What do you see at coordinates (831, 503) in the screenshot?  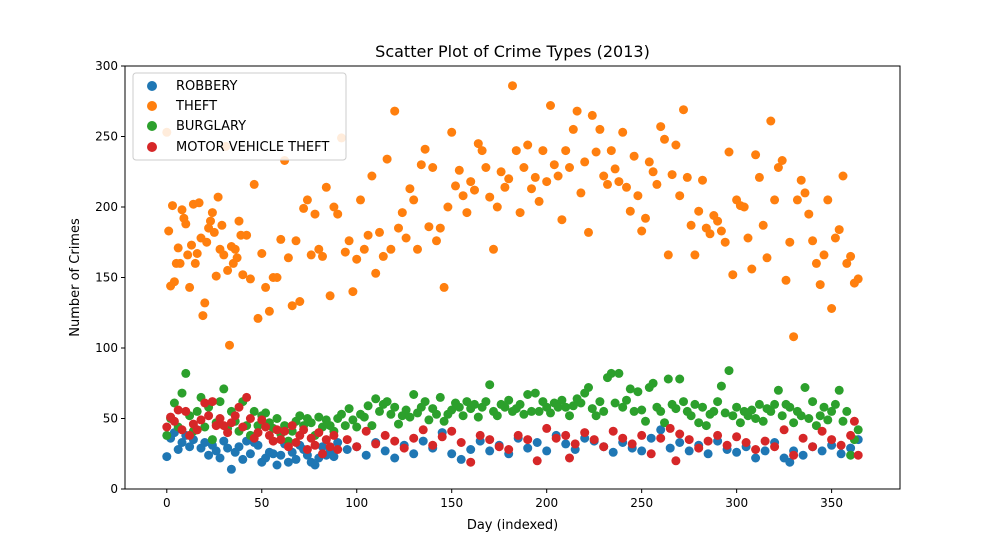 I see `x-tick-label: 350` at bounding box center [831, 503].